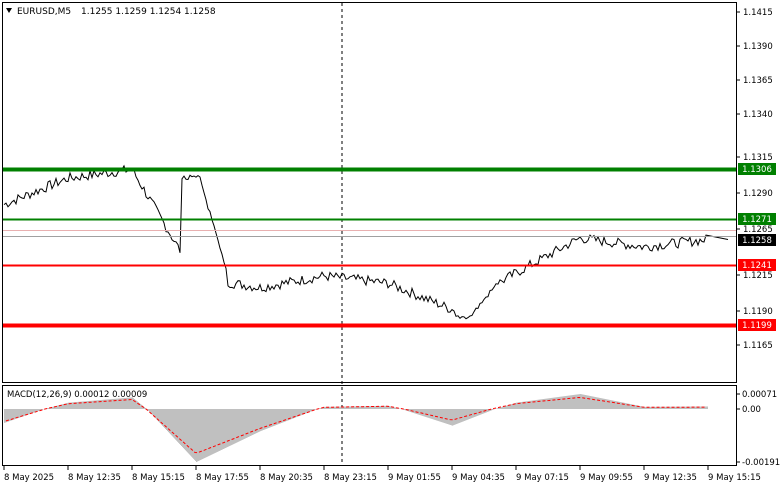 Image resolution: width=781 pixels, height=493 pixels. Describe the element at coordinates (757, 266) in the screenshot. I see `level-label-1241: 1.1241` at that location.